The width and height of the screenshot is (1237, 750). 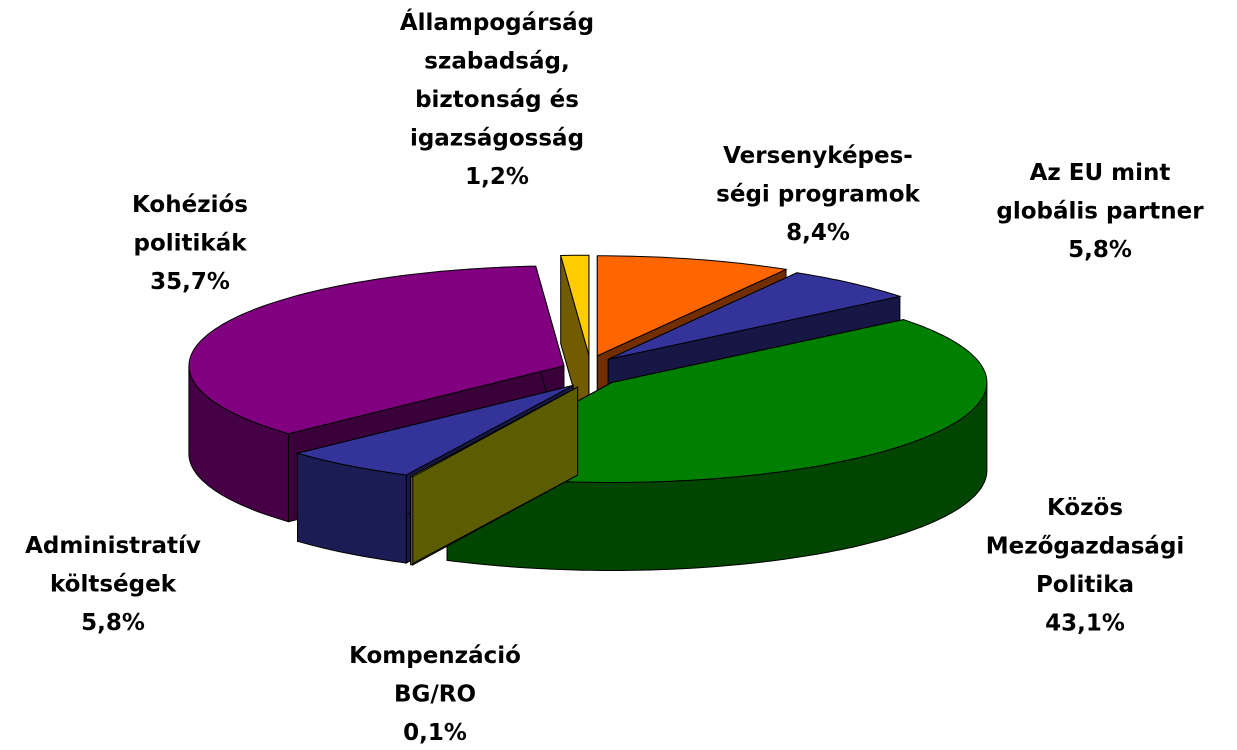 I want to click on label-line: politikák, so click(x=190, y=244).